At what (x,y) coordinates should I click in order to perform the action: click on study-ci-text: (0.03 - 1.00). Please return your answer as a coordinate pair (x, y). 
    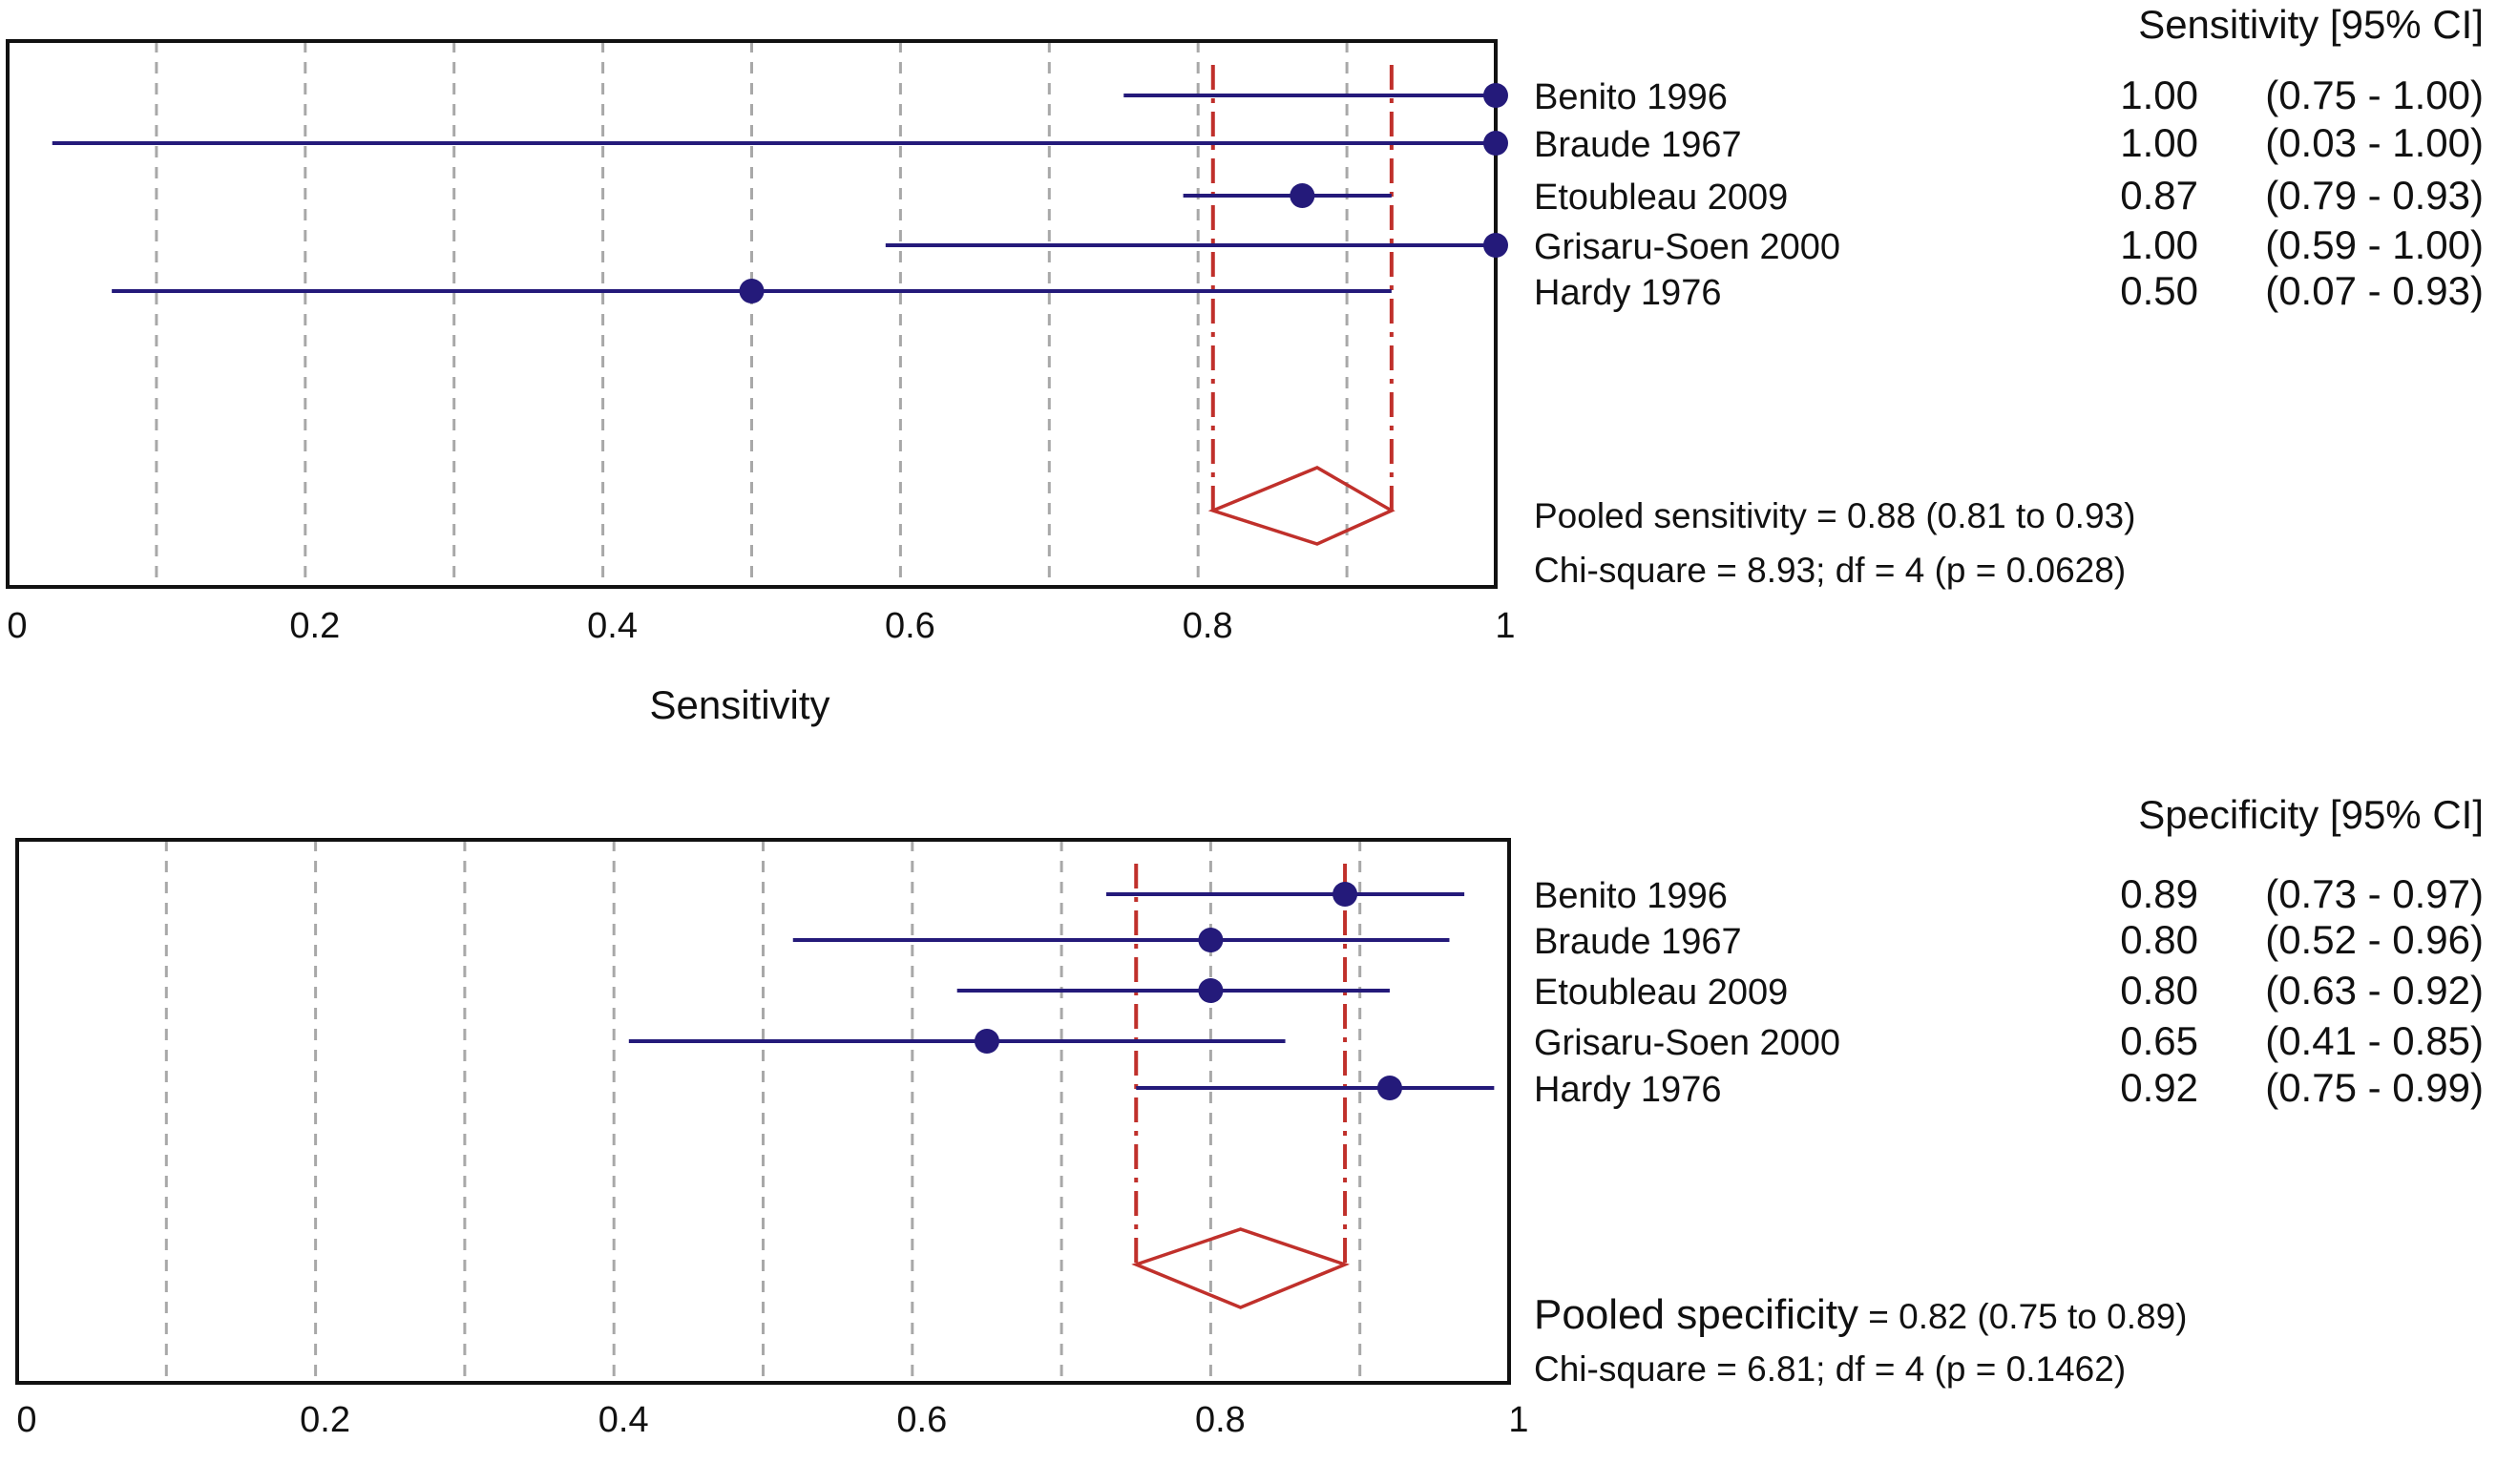
    Looking at the image, I should click on (2374, 142).